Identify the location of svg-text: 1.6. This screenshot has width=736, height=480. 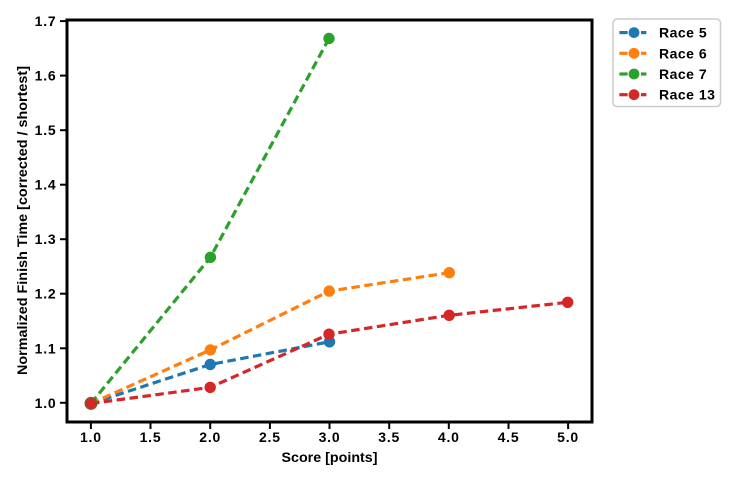
(46, 76).